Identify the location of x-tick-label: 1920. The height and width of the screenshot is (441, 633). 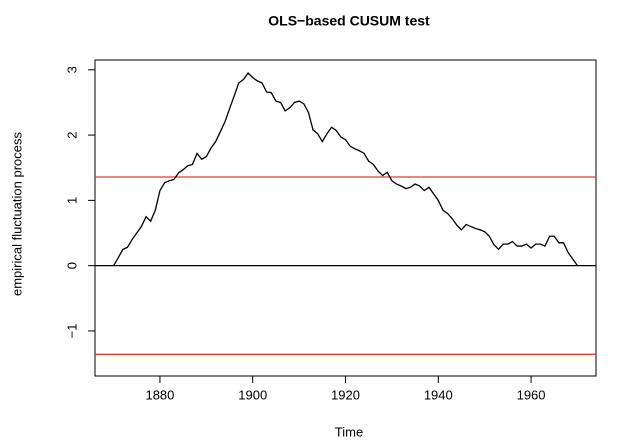
(345, 394).